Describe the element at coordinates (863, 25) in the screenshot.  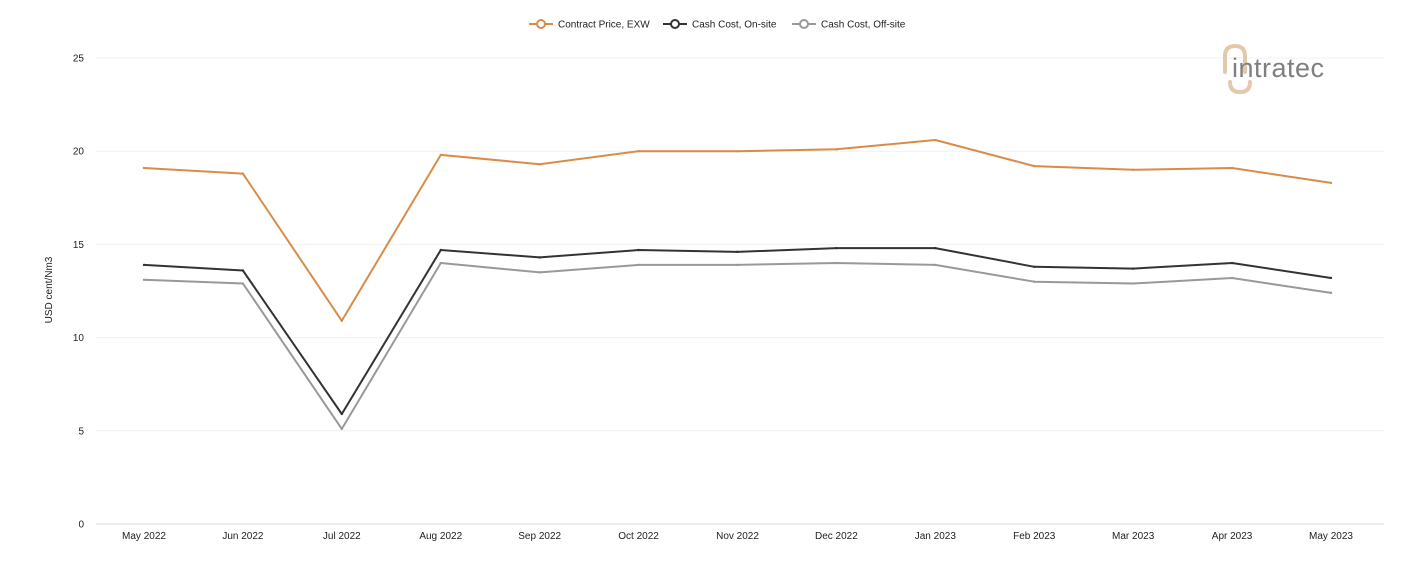
I see `legend-label: Cash Cost, Off-site` at that location.